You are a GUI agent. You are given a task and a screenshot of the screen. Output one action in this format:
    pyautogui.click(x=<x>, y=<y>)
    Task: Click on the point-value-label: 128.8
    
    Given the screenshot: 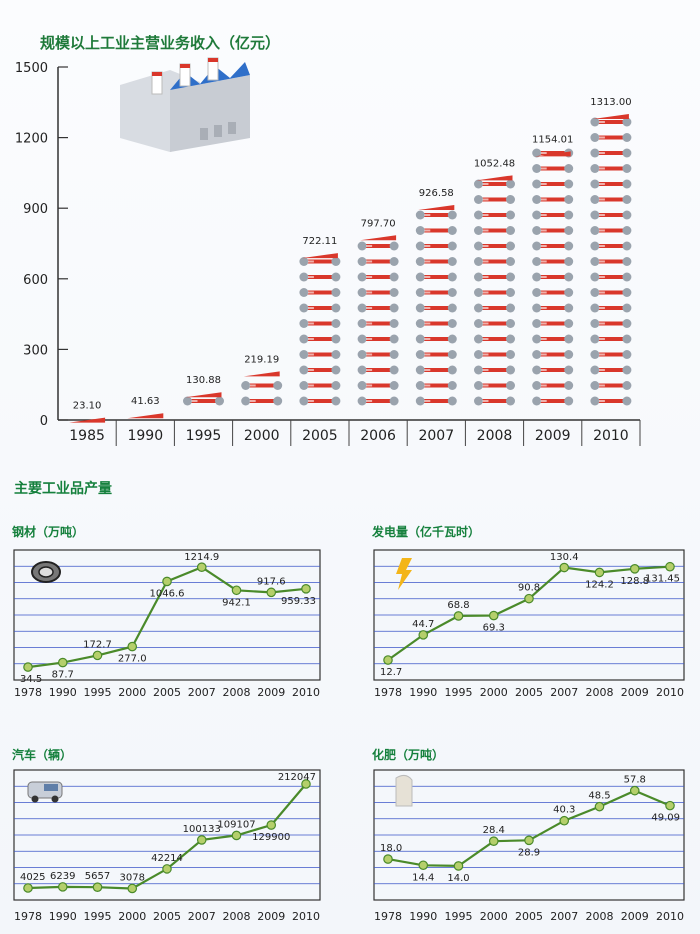 What is the action you would take?
    pyautogui.click(x=634, y=581)
    